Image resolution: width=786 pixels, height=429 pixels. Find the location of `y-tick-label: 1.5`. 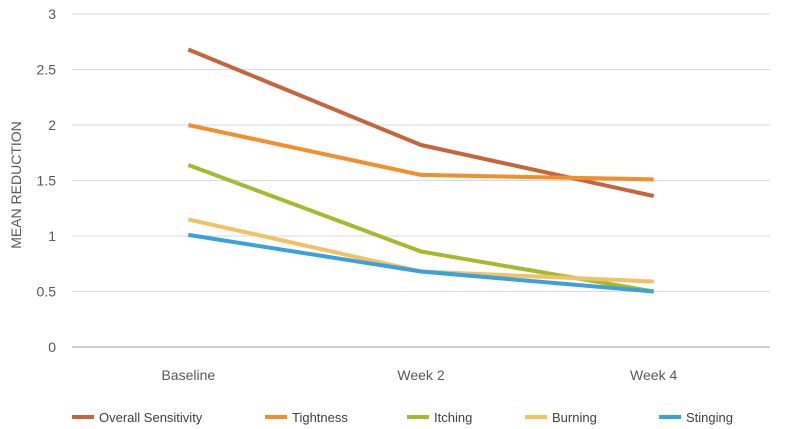

y-tick-label: 1.5 is located at coordinates (47, 181).